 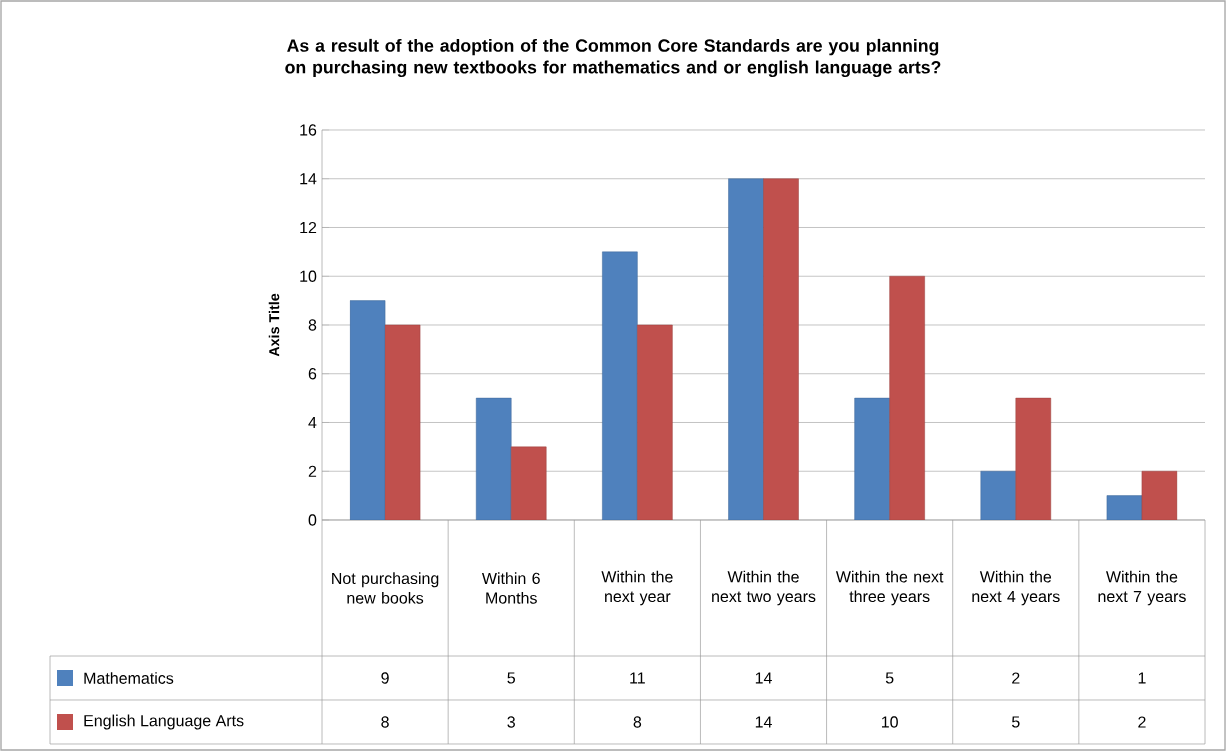 What do you see at coordinates (385, 678) in the screenshot?
I see `data-label: 9` at bounding box center [385, 678].